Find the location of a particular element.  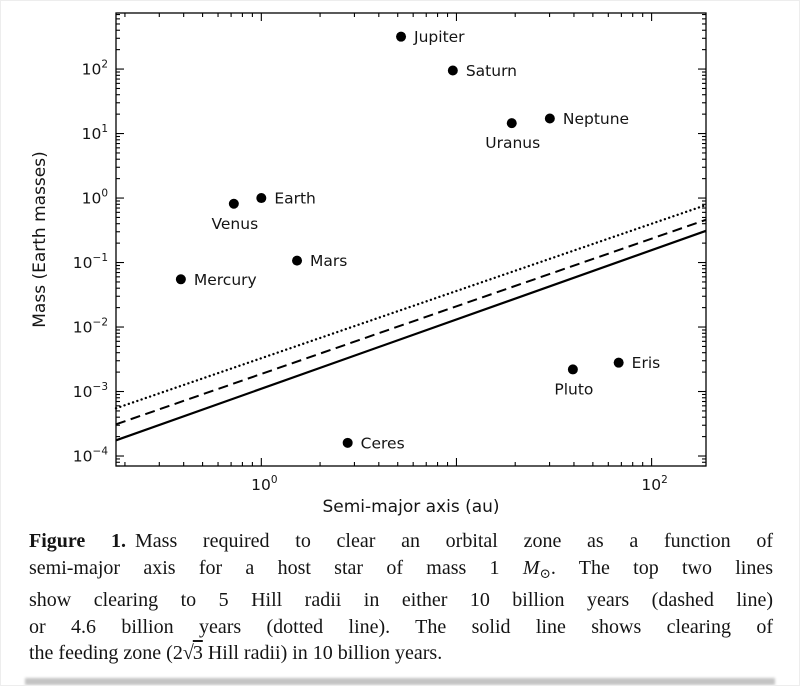

point-label-mercury: Mercury is located at coordinates (225, 280).